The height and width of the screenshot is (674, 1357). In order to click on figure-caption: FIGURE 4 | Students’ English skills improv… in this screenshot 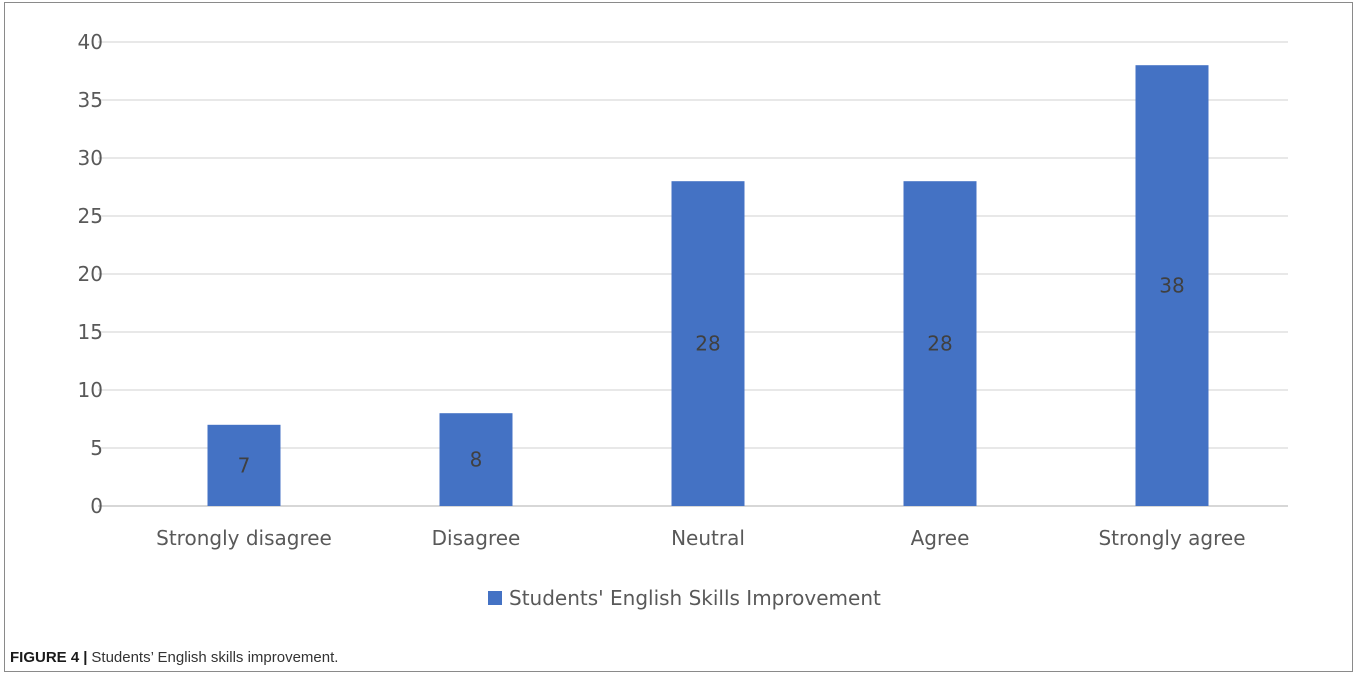, I will do `click(174, 657)`.